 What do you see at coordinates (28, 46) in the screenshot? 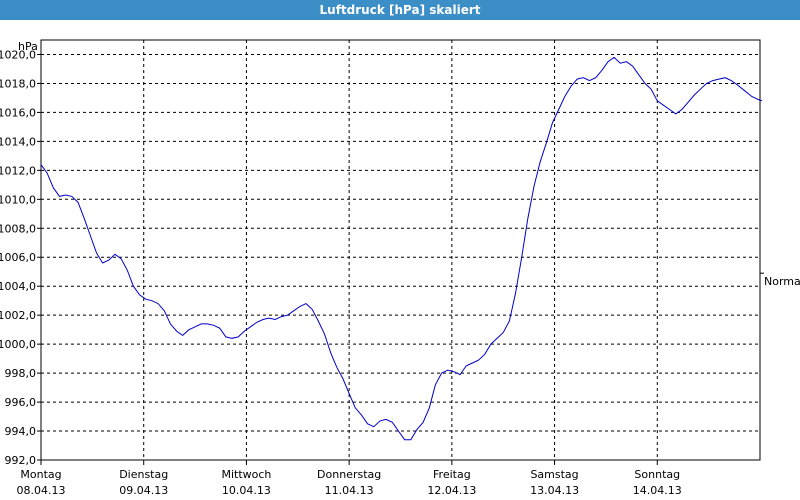
I see `y-axis-label: hPa` at bounding box center [28, 46].